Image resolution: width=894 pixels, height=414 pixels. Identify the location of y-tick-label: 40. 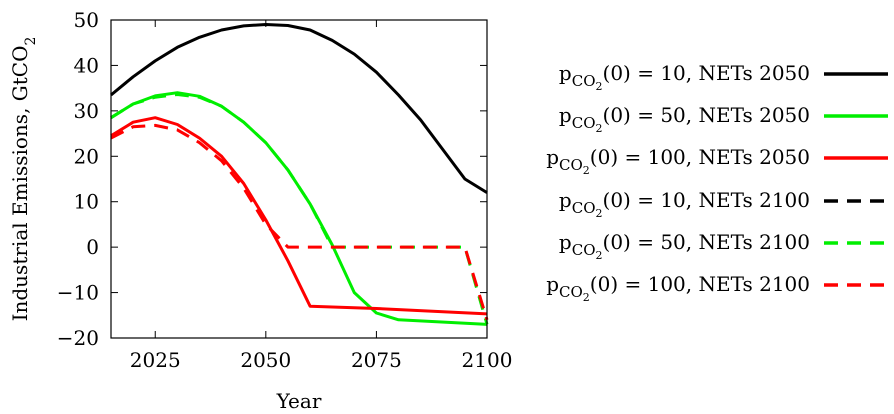
(86, 65).